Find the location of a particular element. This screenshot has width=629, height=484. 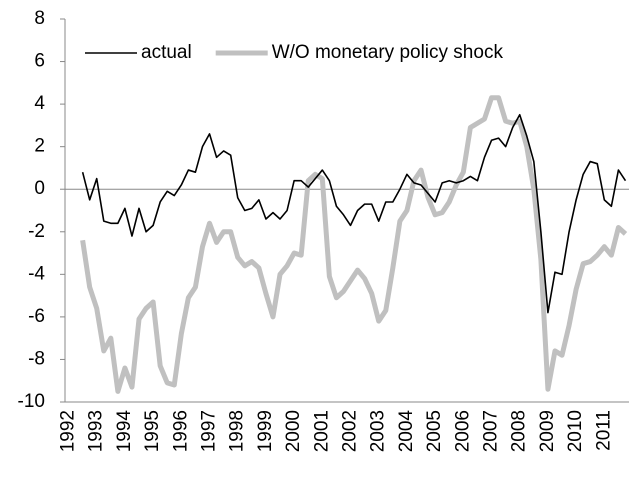

legend-label: W/O monetary policy shock is located at coordinates (388, 52).